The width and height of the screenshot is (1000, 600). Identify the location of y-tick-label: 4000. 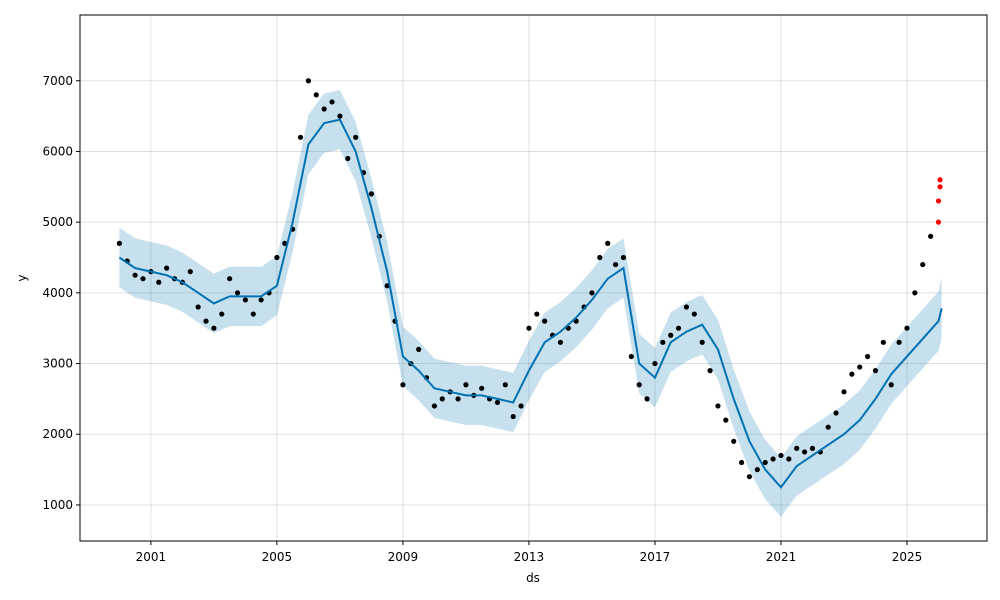
(57, 293).